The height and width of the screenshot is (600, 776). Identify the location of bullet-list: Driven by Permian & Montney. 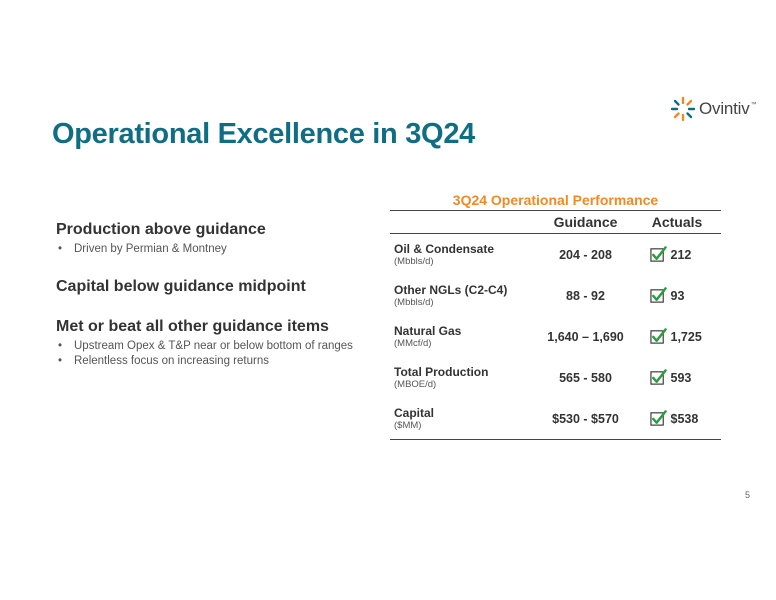
(206, 249).